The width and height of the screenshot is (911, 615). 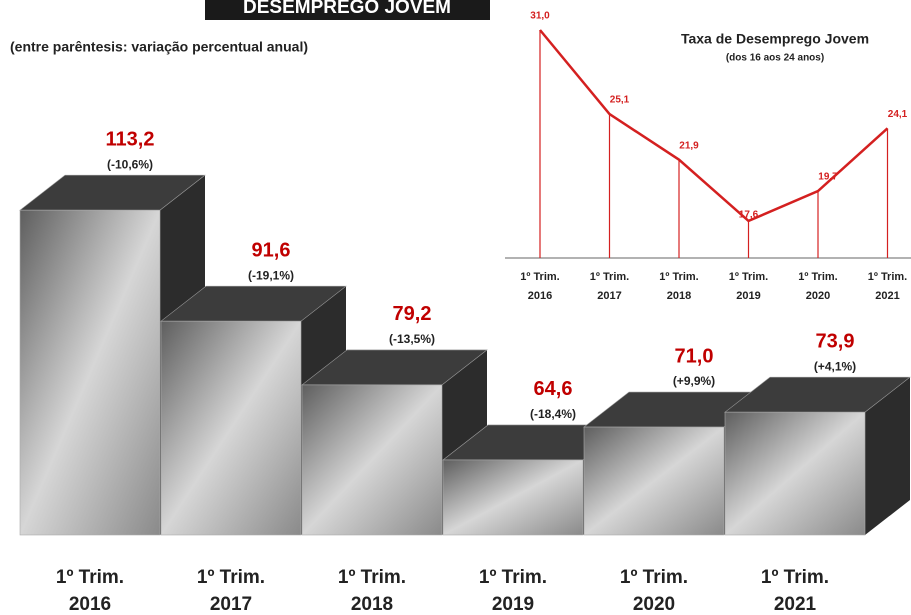 I want to click on value-label: 25,1, so click(x=620, y=100).